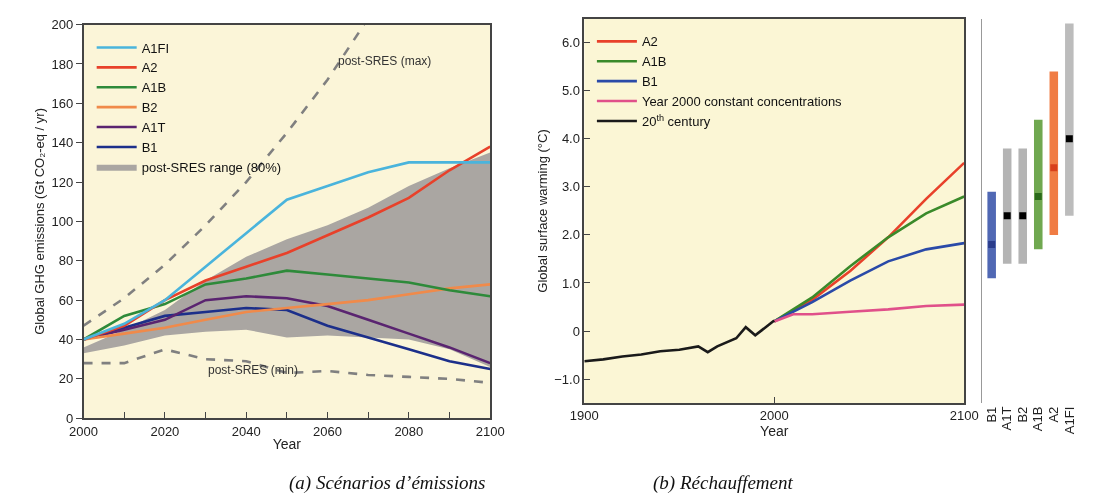 The width and height of the screenshot is (1098, 504). Describe the element at coordinates (387, 483) in the screenshot. I see `text: (a) Scénarios d’émissions` at that location.